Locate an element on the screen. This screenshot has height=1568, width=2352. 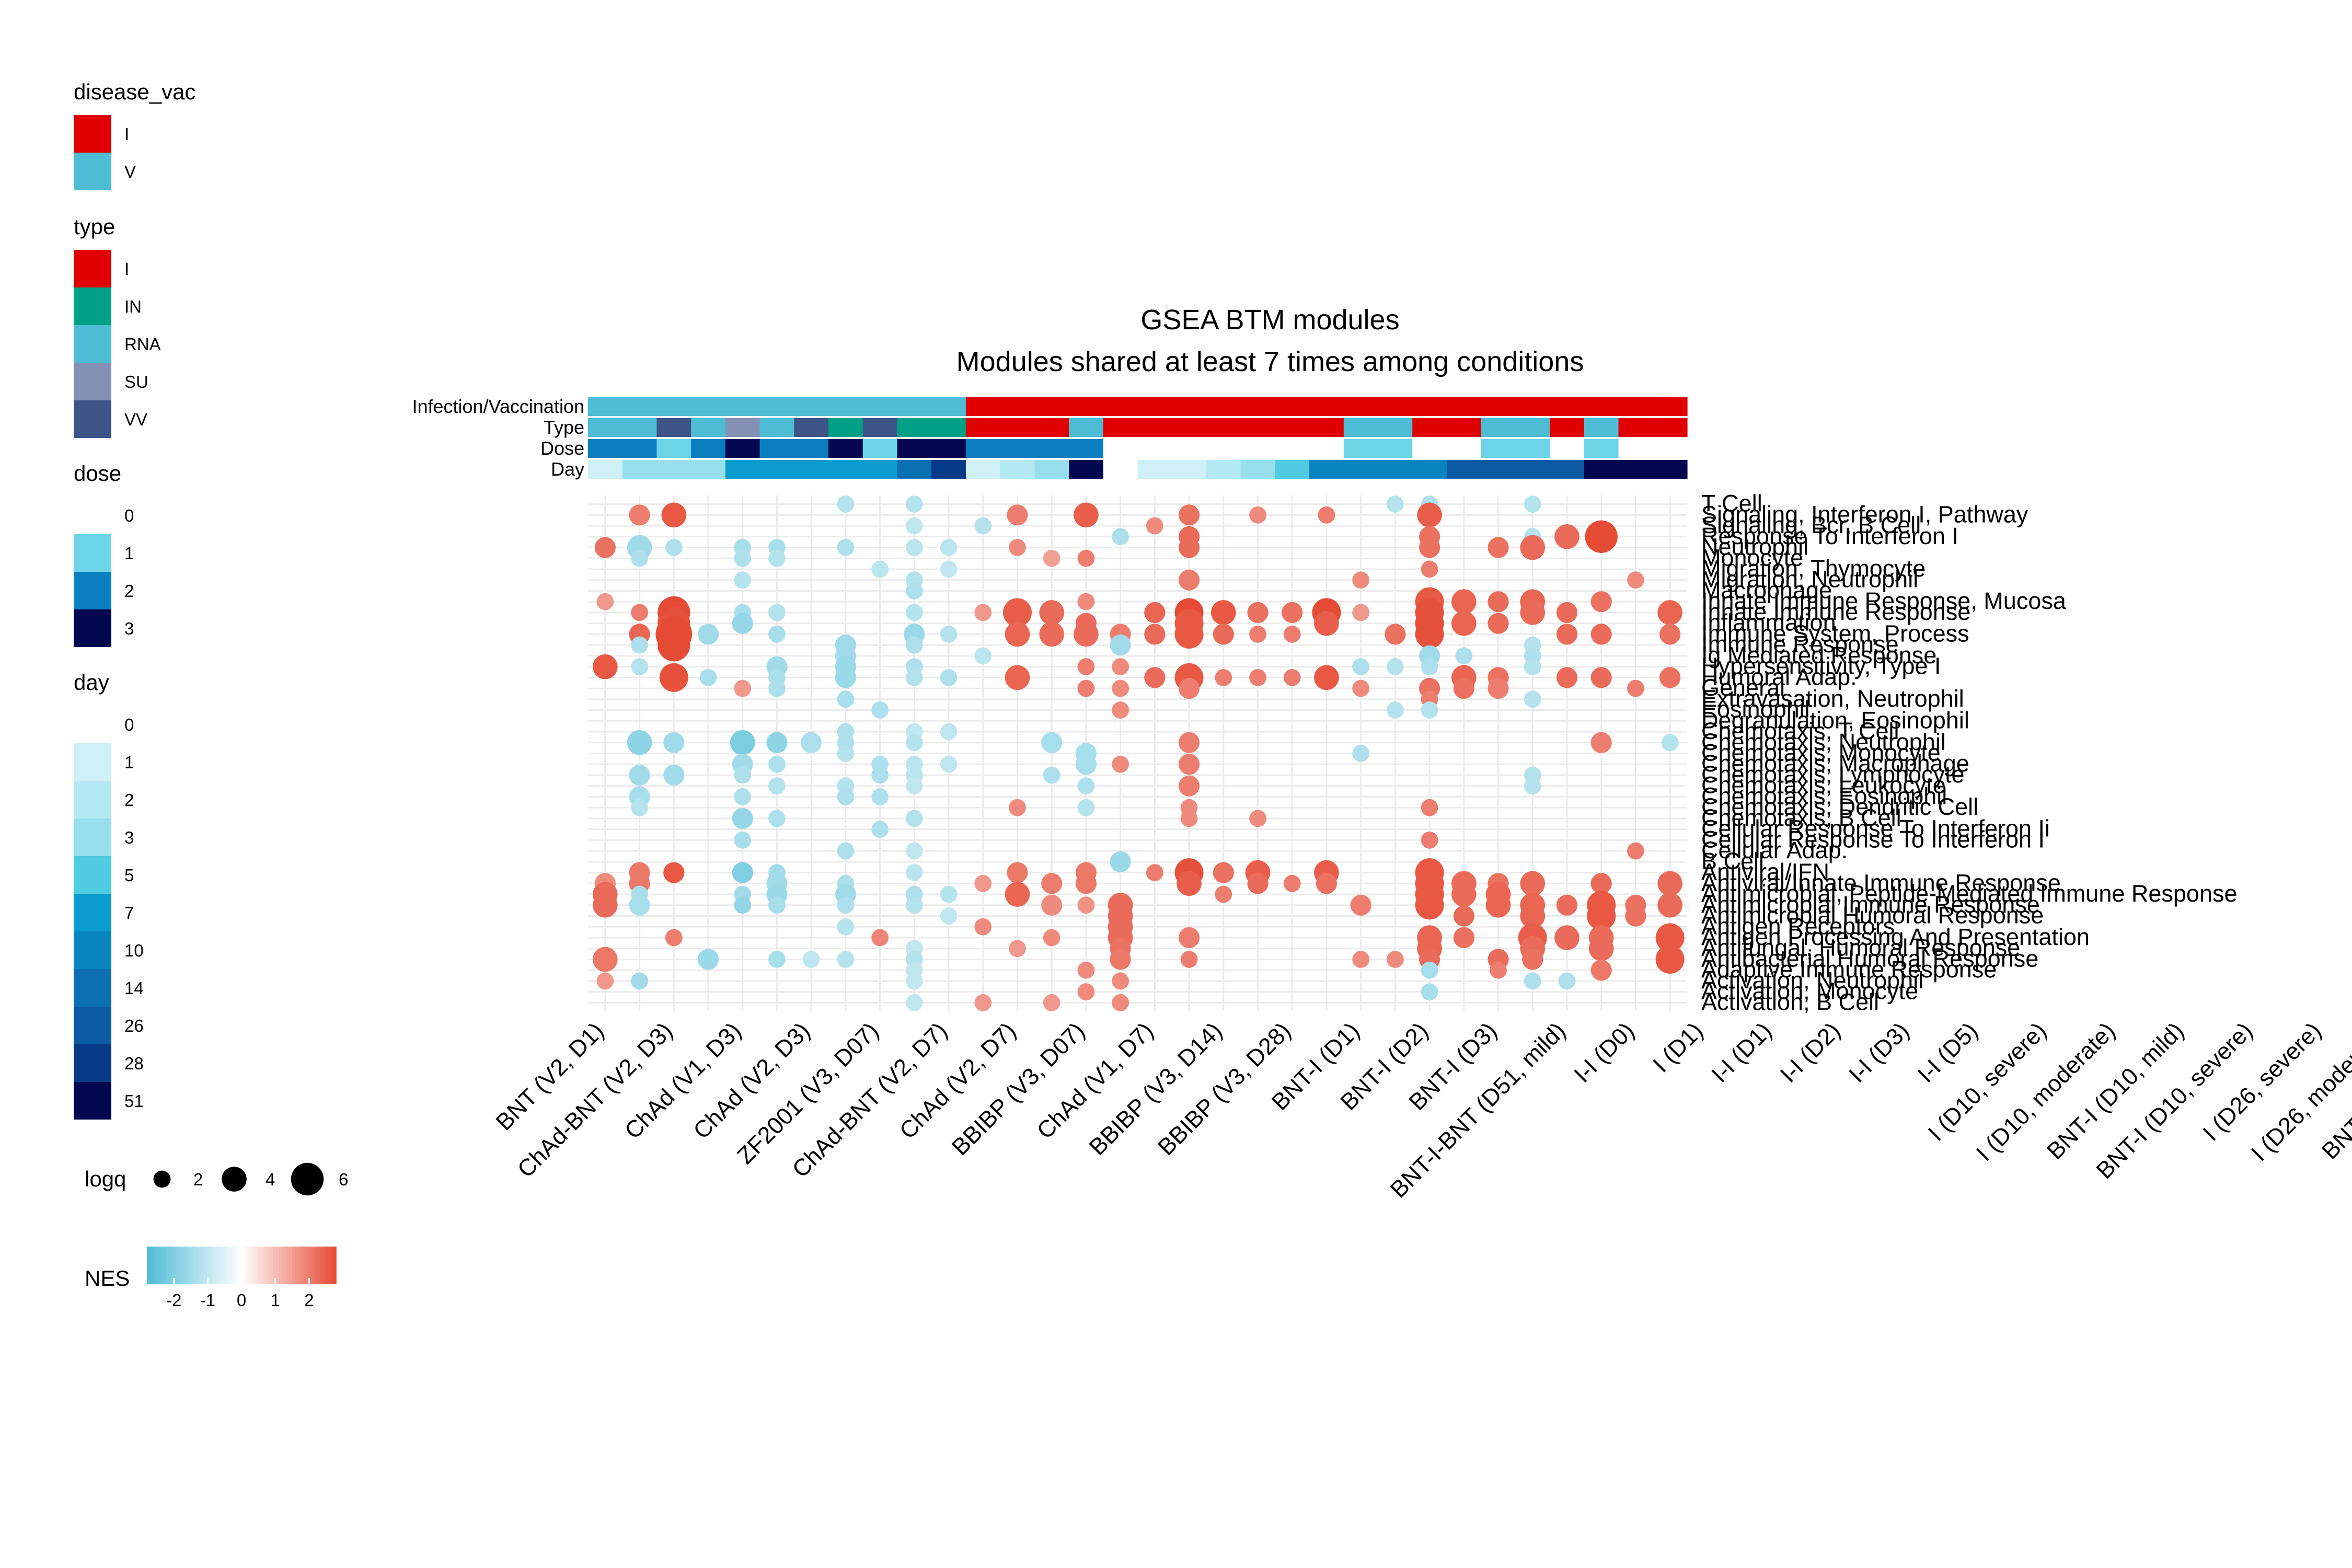
module-label: T Cell is located at coordinates (1731, 503).